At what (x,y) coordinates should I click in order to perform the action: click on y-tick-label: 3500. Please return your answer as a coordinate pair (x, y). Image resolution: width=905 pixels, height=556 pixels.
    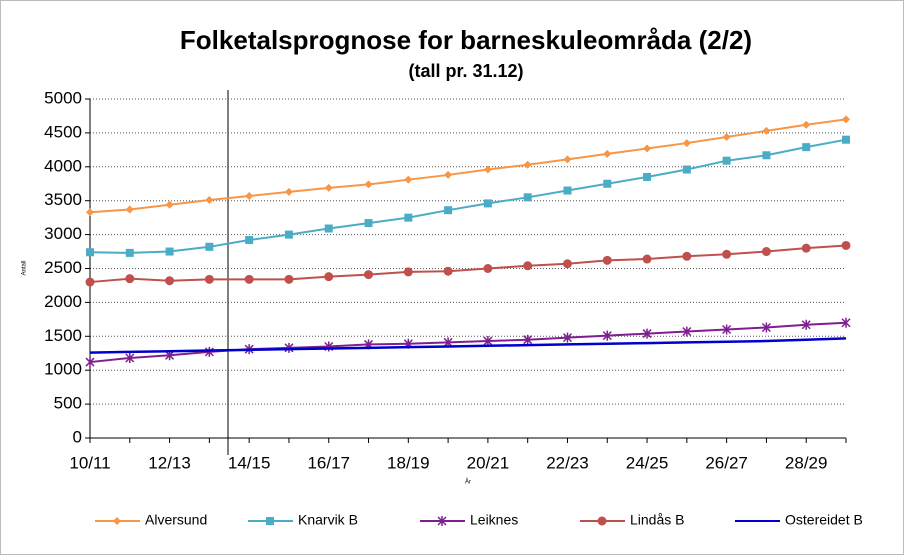
    Looking at the image, I should click on (63, 199).